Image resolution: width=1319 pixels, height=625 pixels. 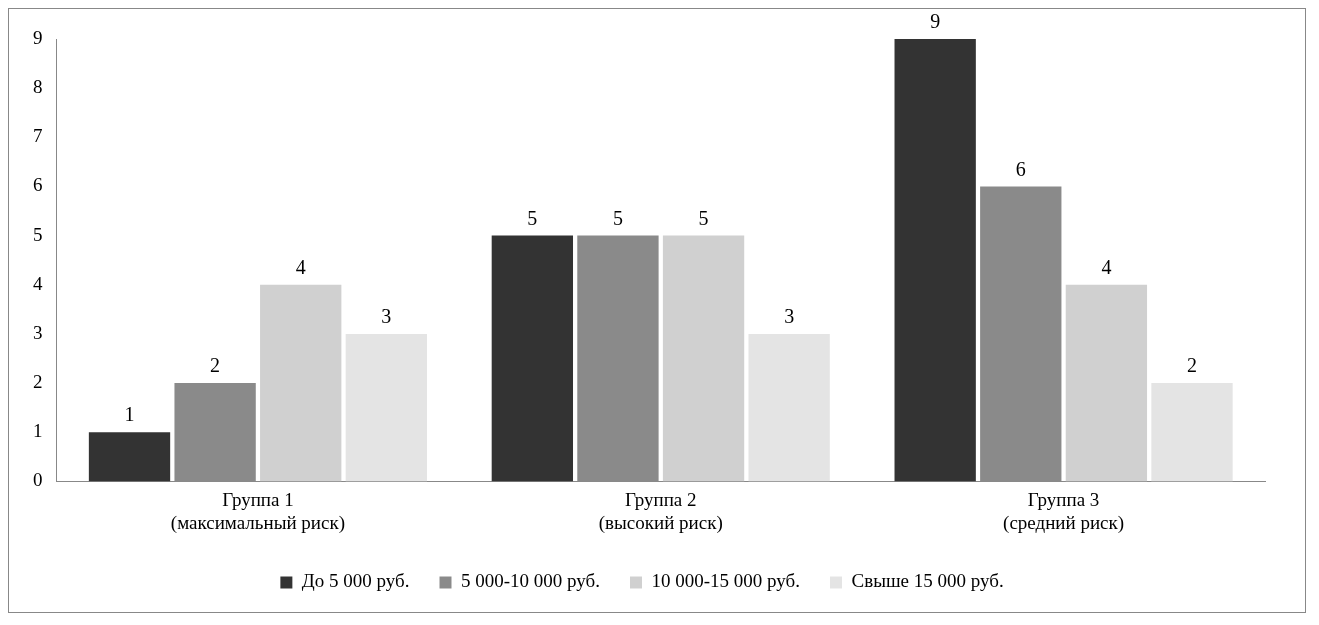 I want to click on legend-label: До 5 000 руб., so click(x=355, y=581).